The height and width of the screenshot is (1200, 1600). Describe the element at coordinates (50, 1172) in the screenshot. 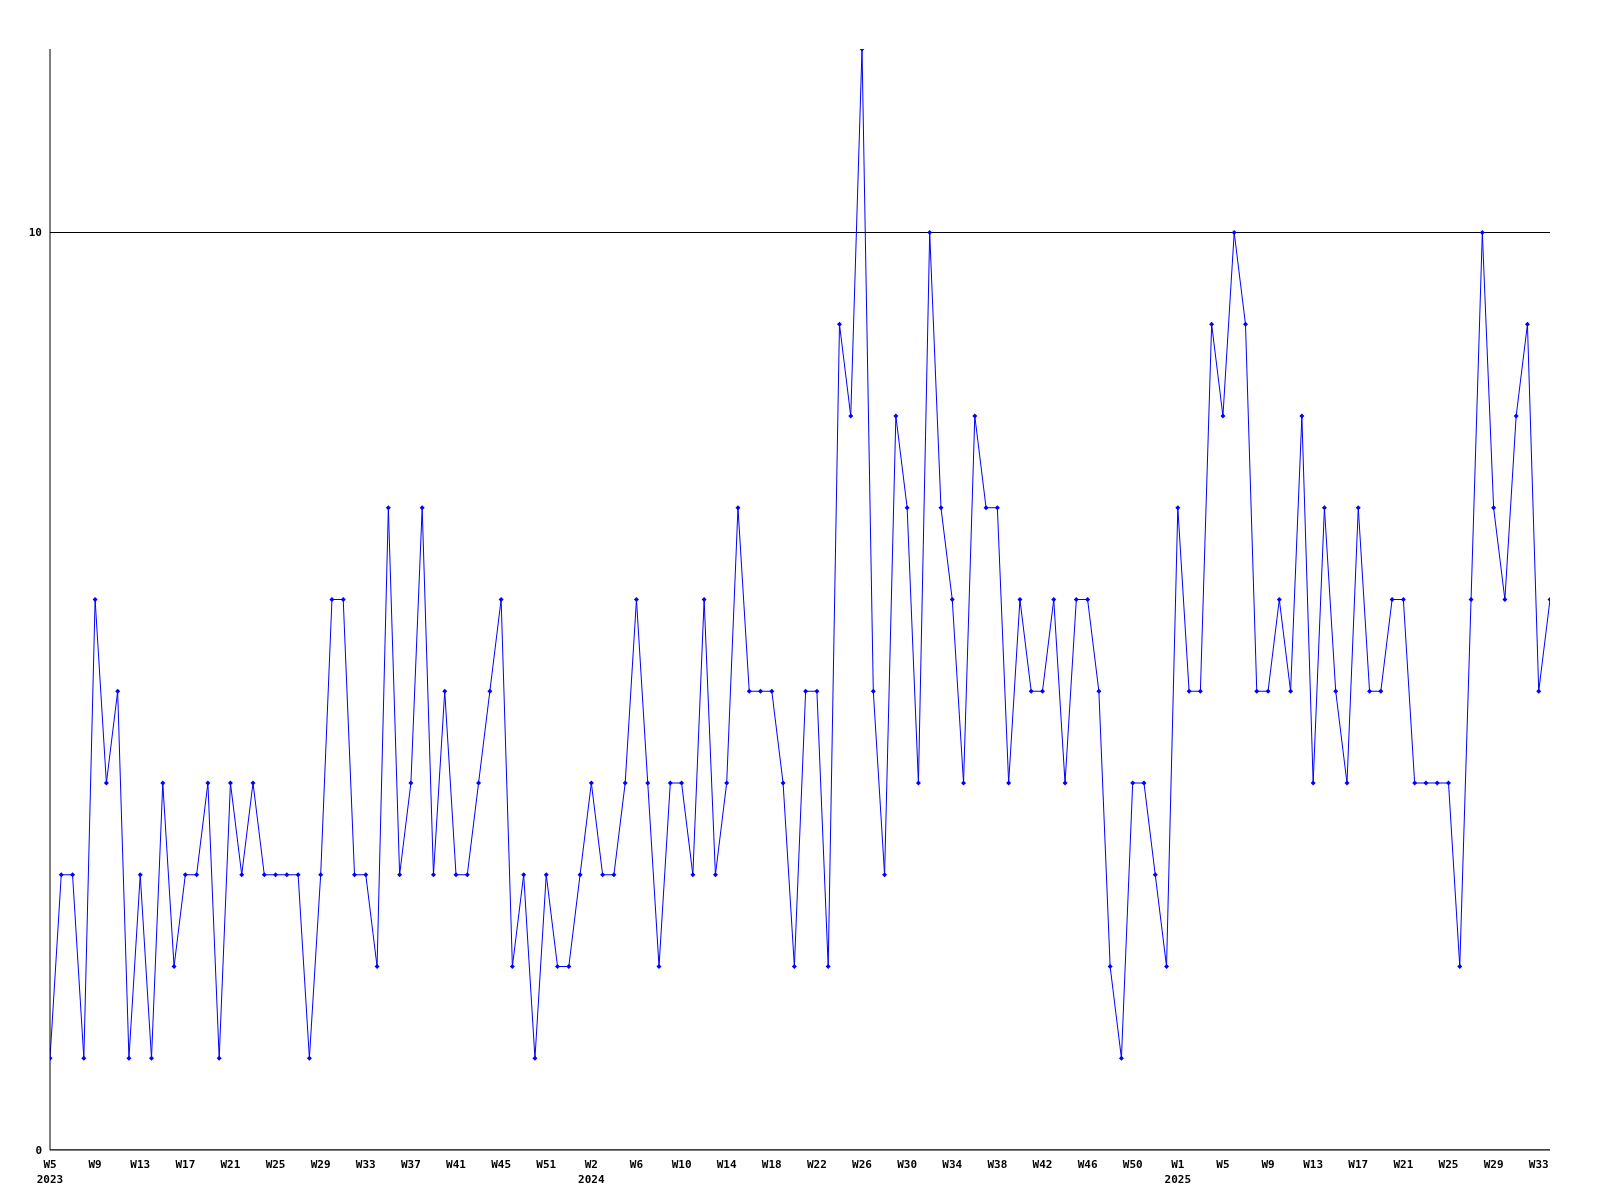

I see `x-tick-label: W5 2023` at that location.